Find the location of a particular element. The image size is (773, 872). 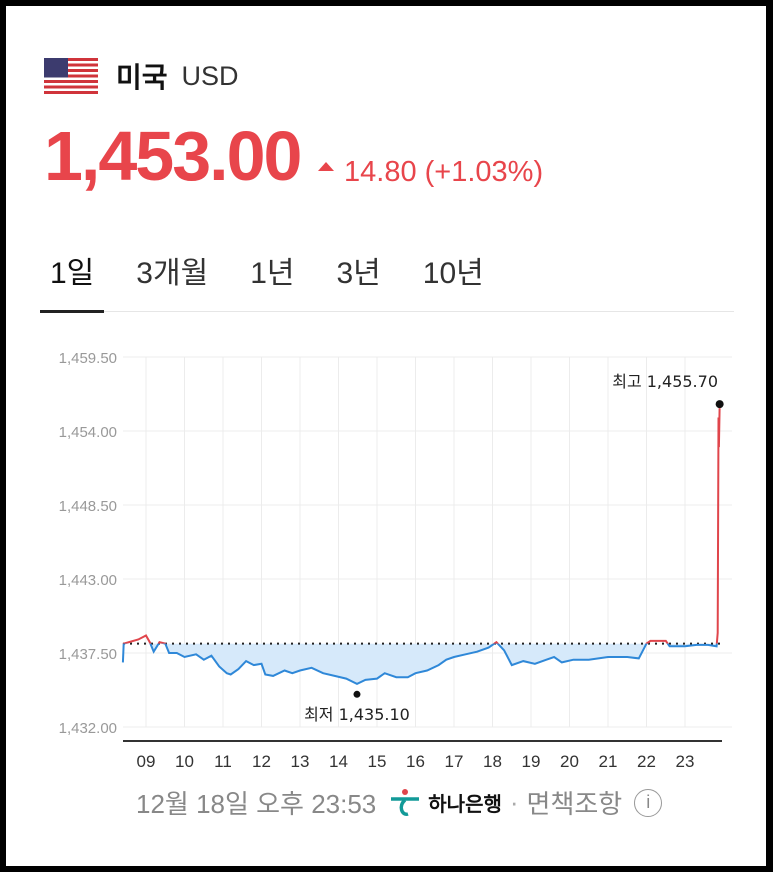

x-tick-label: 19 is located at coordinates (531, 761).